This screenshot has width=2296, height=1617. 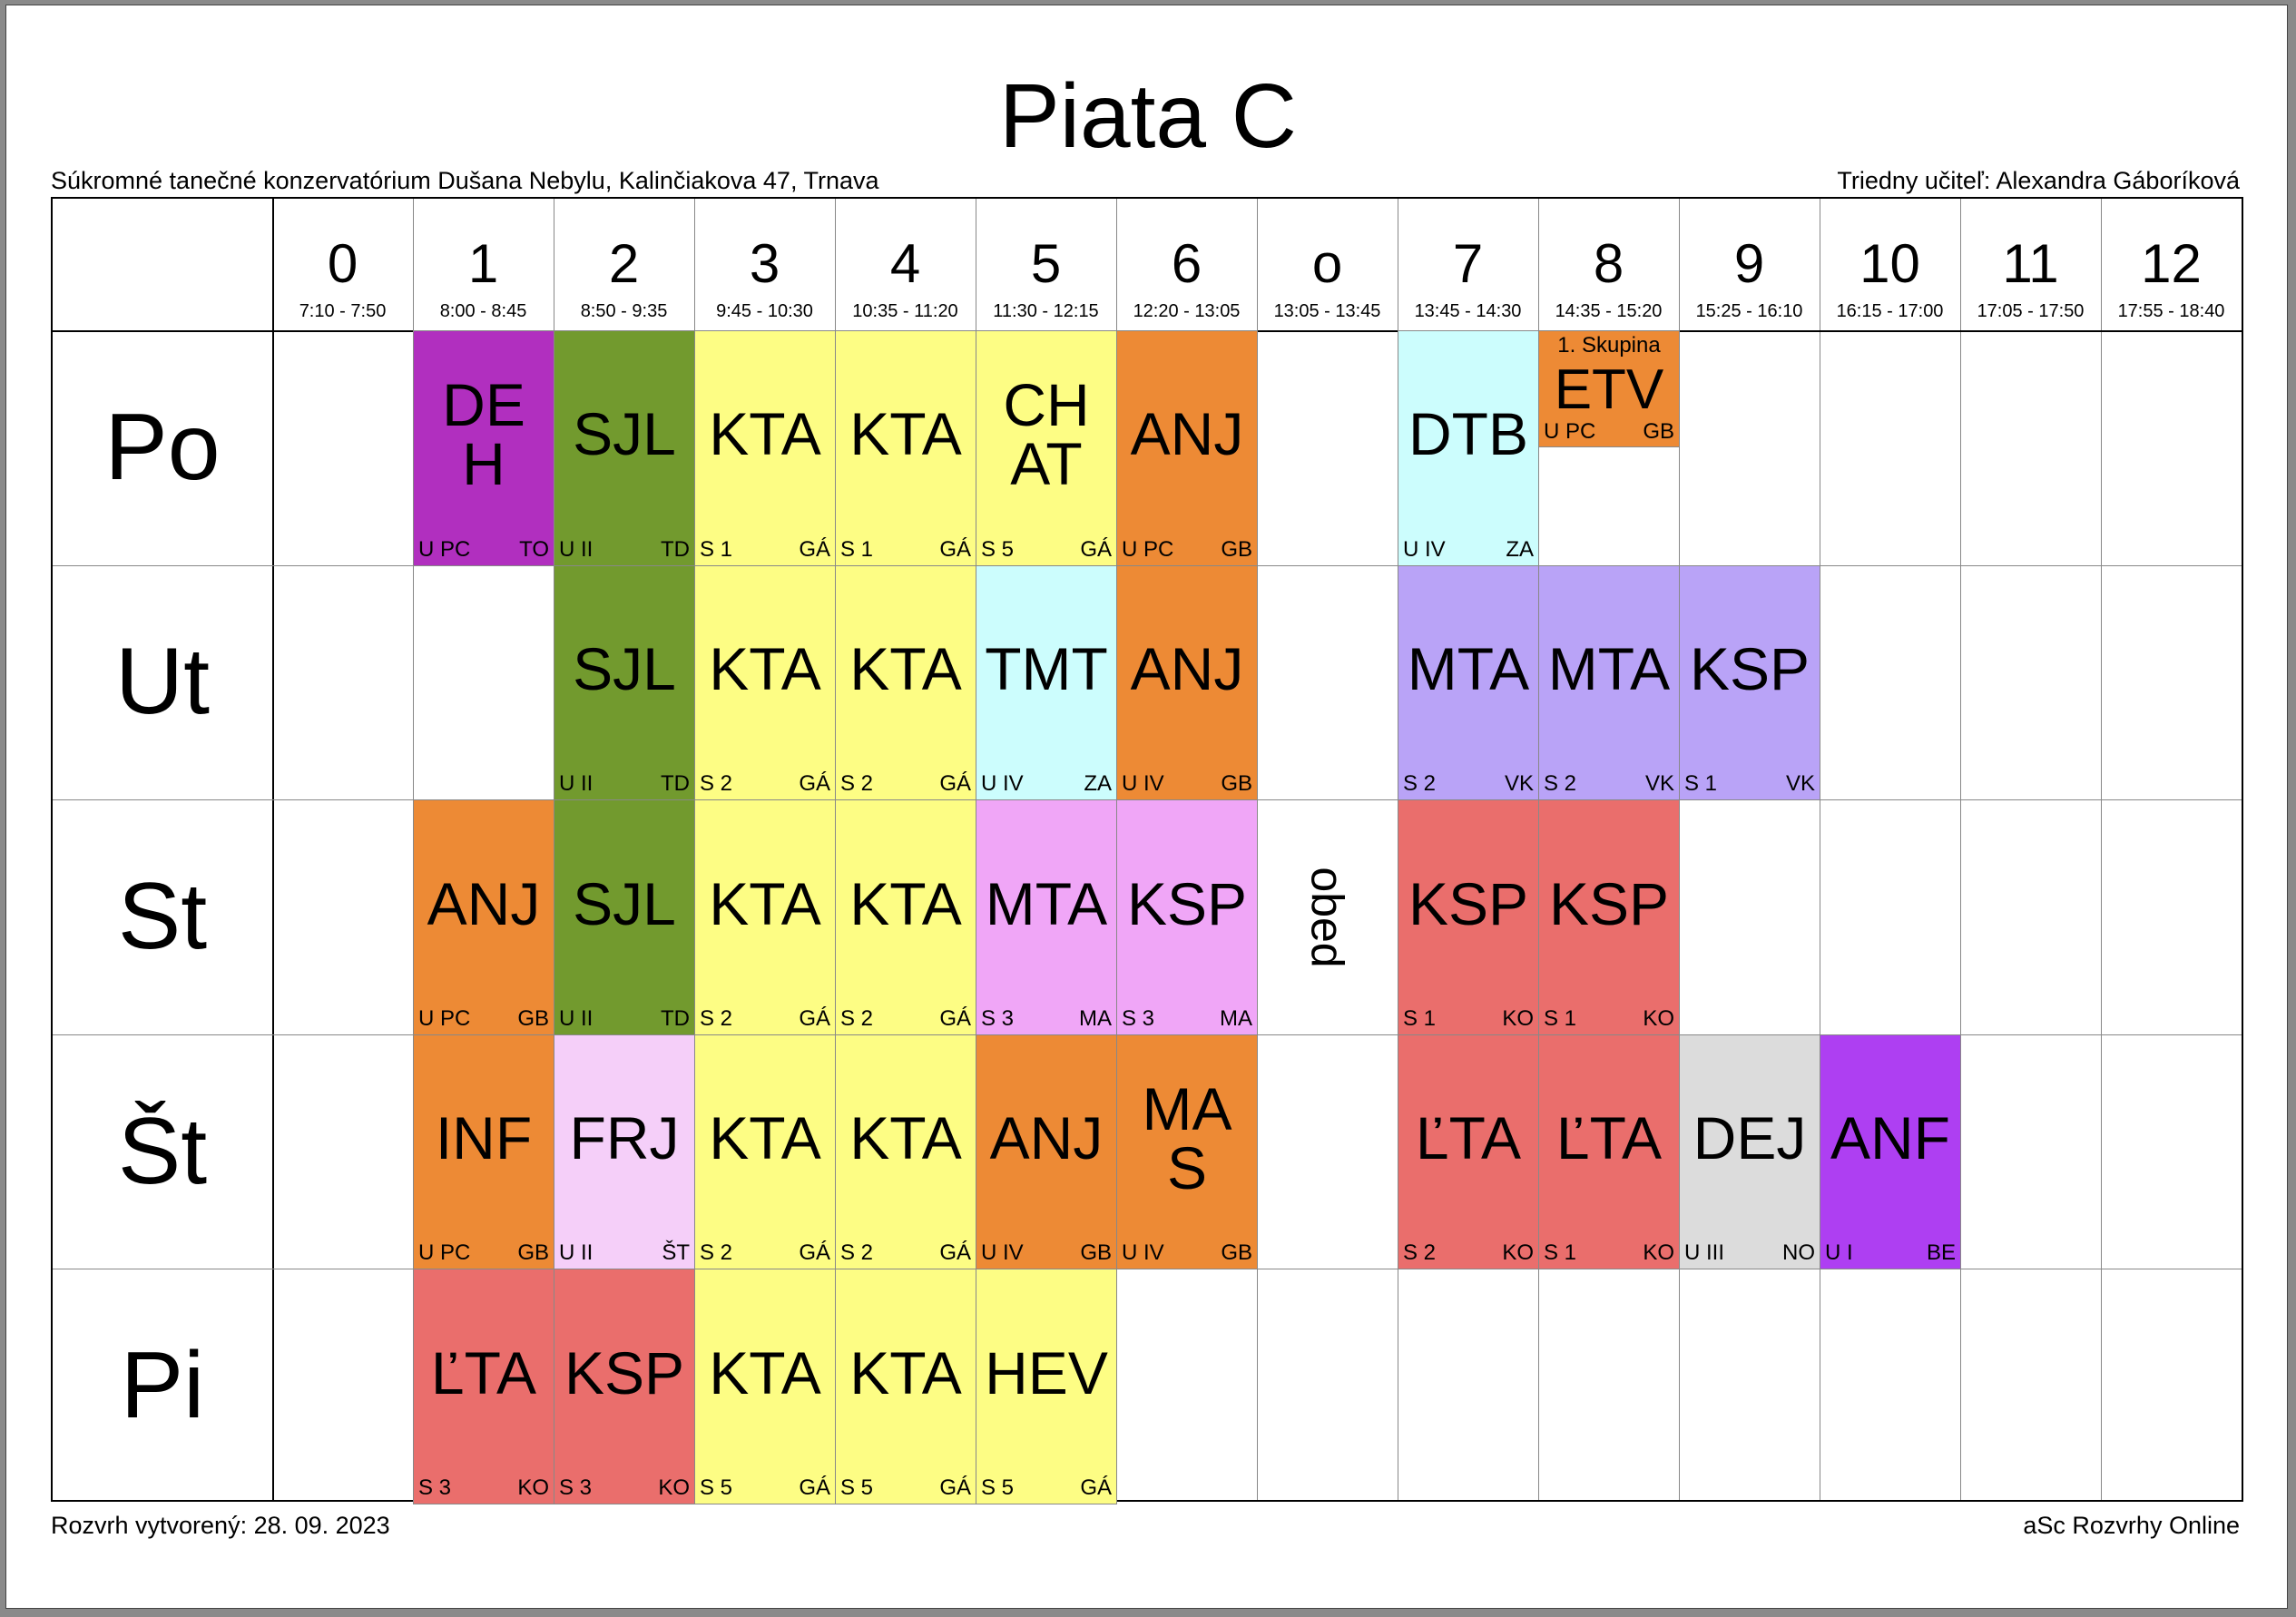 What do you see at coordinates (905, 263) in the screenshot?
I see `period-number: 4` at bounding box center [905, 263].